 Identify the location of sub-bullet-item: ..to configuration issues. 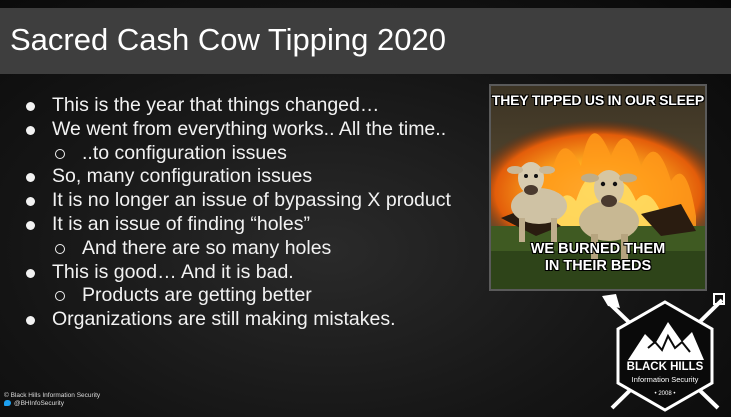
(261, 154).